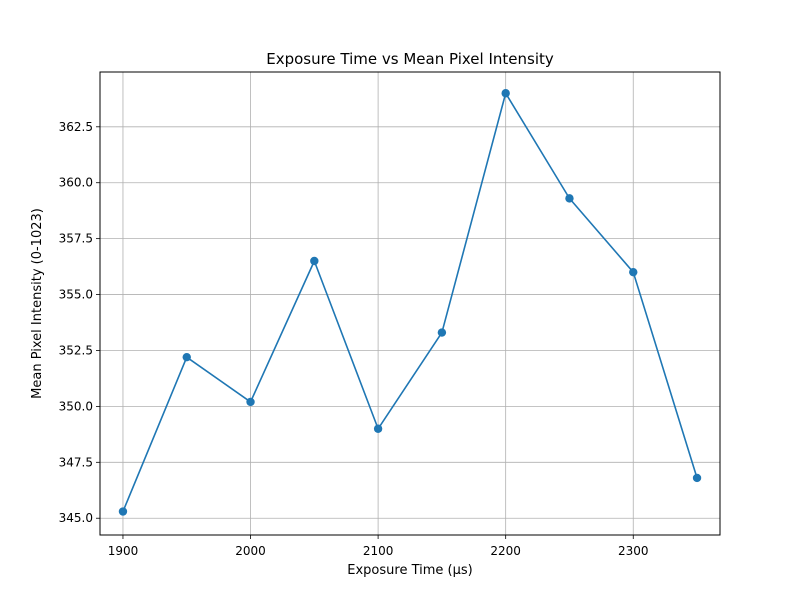 This screenshot has height=600, width=800. I want to click on y-tick-label: 362.5, so click(76, 127).